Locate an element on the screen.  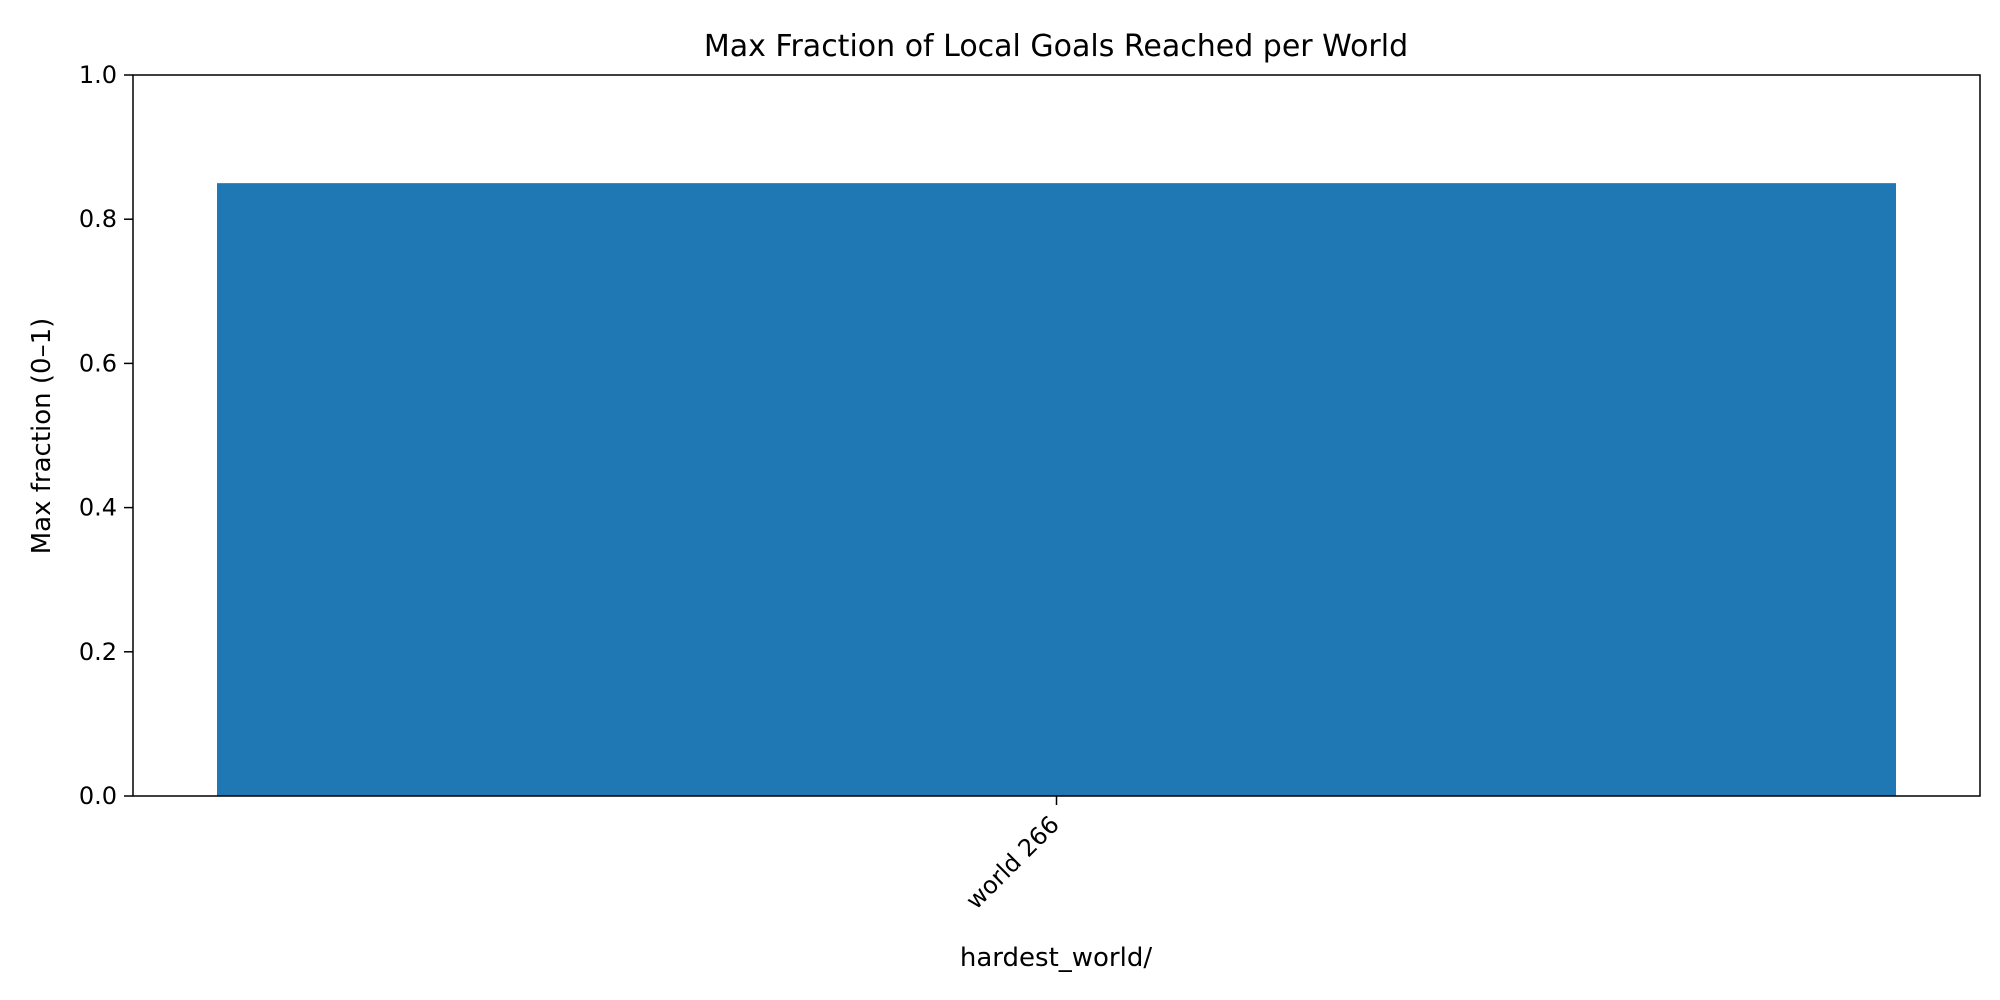
x-axis-label: hardest_world/ is located at coordinates (1056, 958).